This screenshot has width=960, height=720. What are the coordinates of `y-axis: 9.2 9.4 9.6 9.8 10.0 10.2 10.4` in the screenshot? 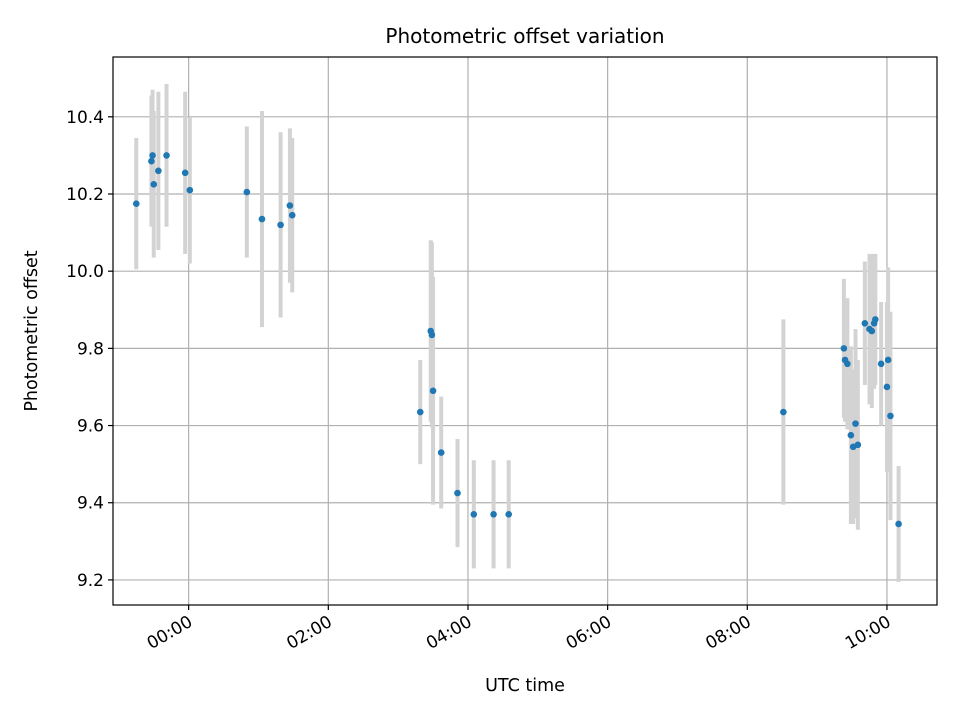 It's located at (89, 349).